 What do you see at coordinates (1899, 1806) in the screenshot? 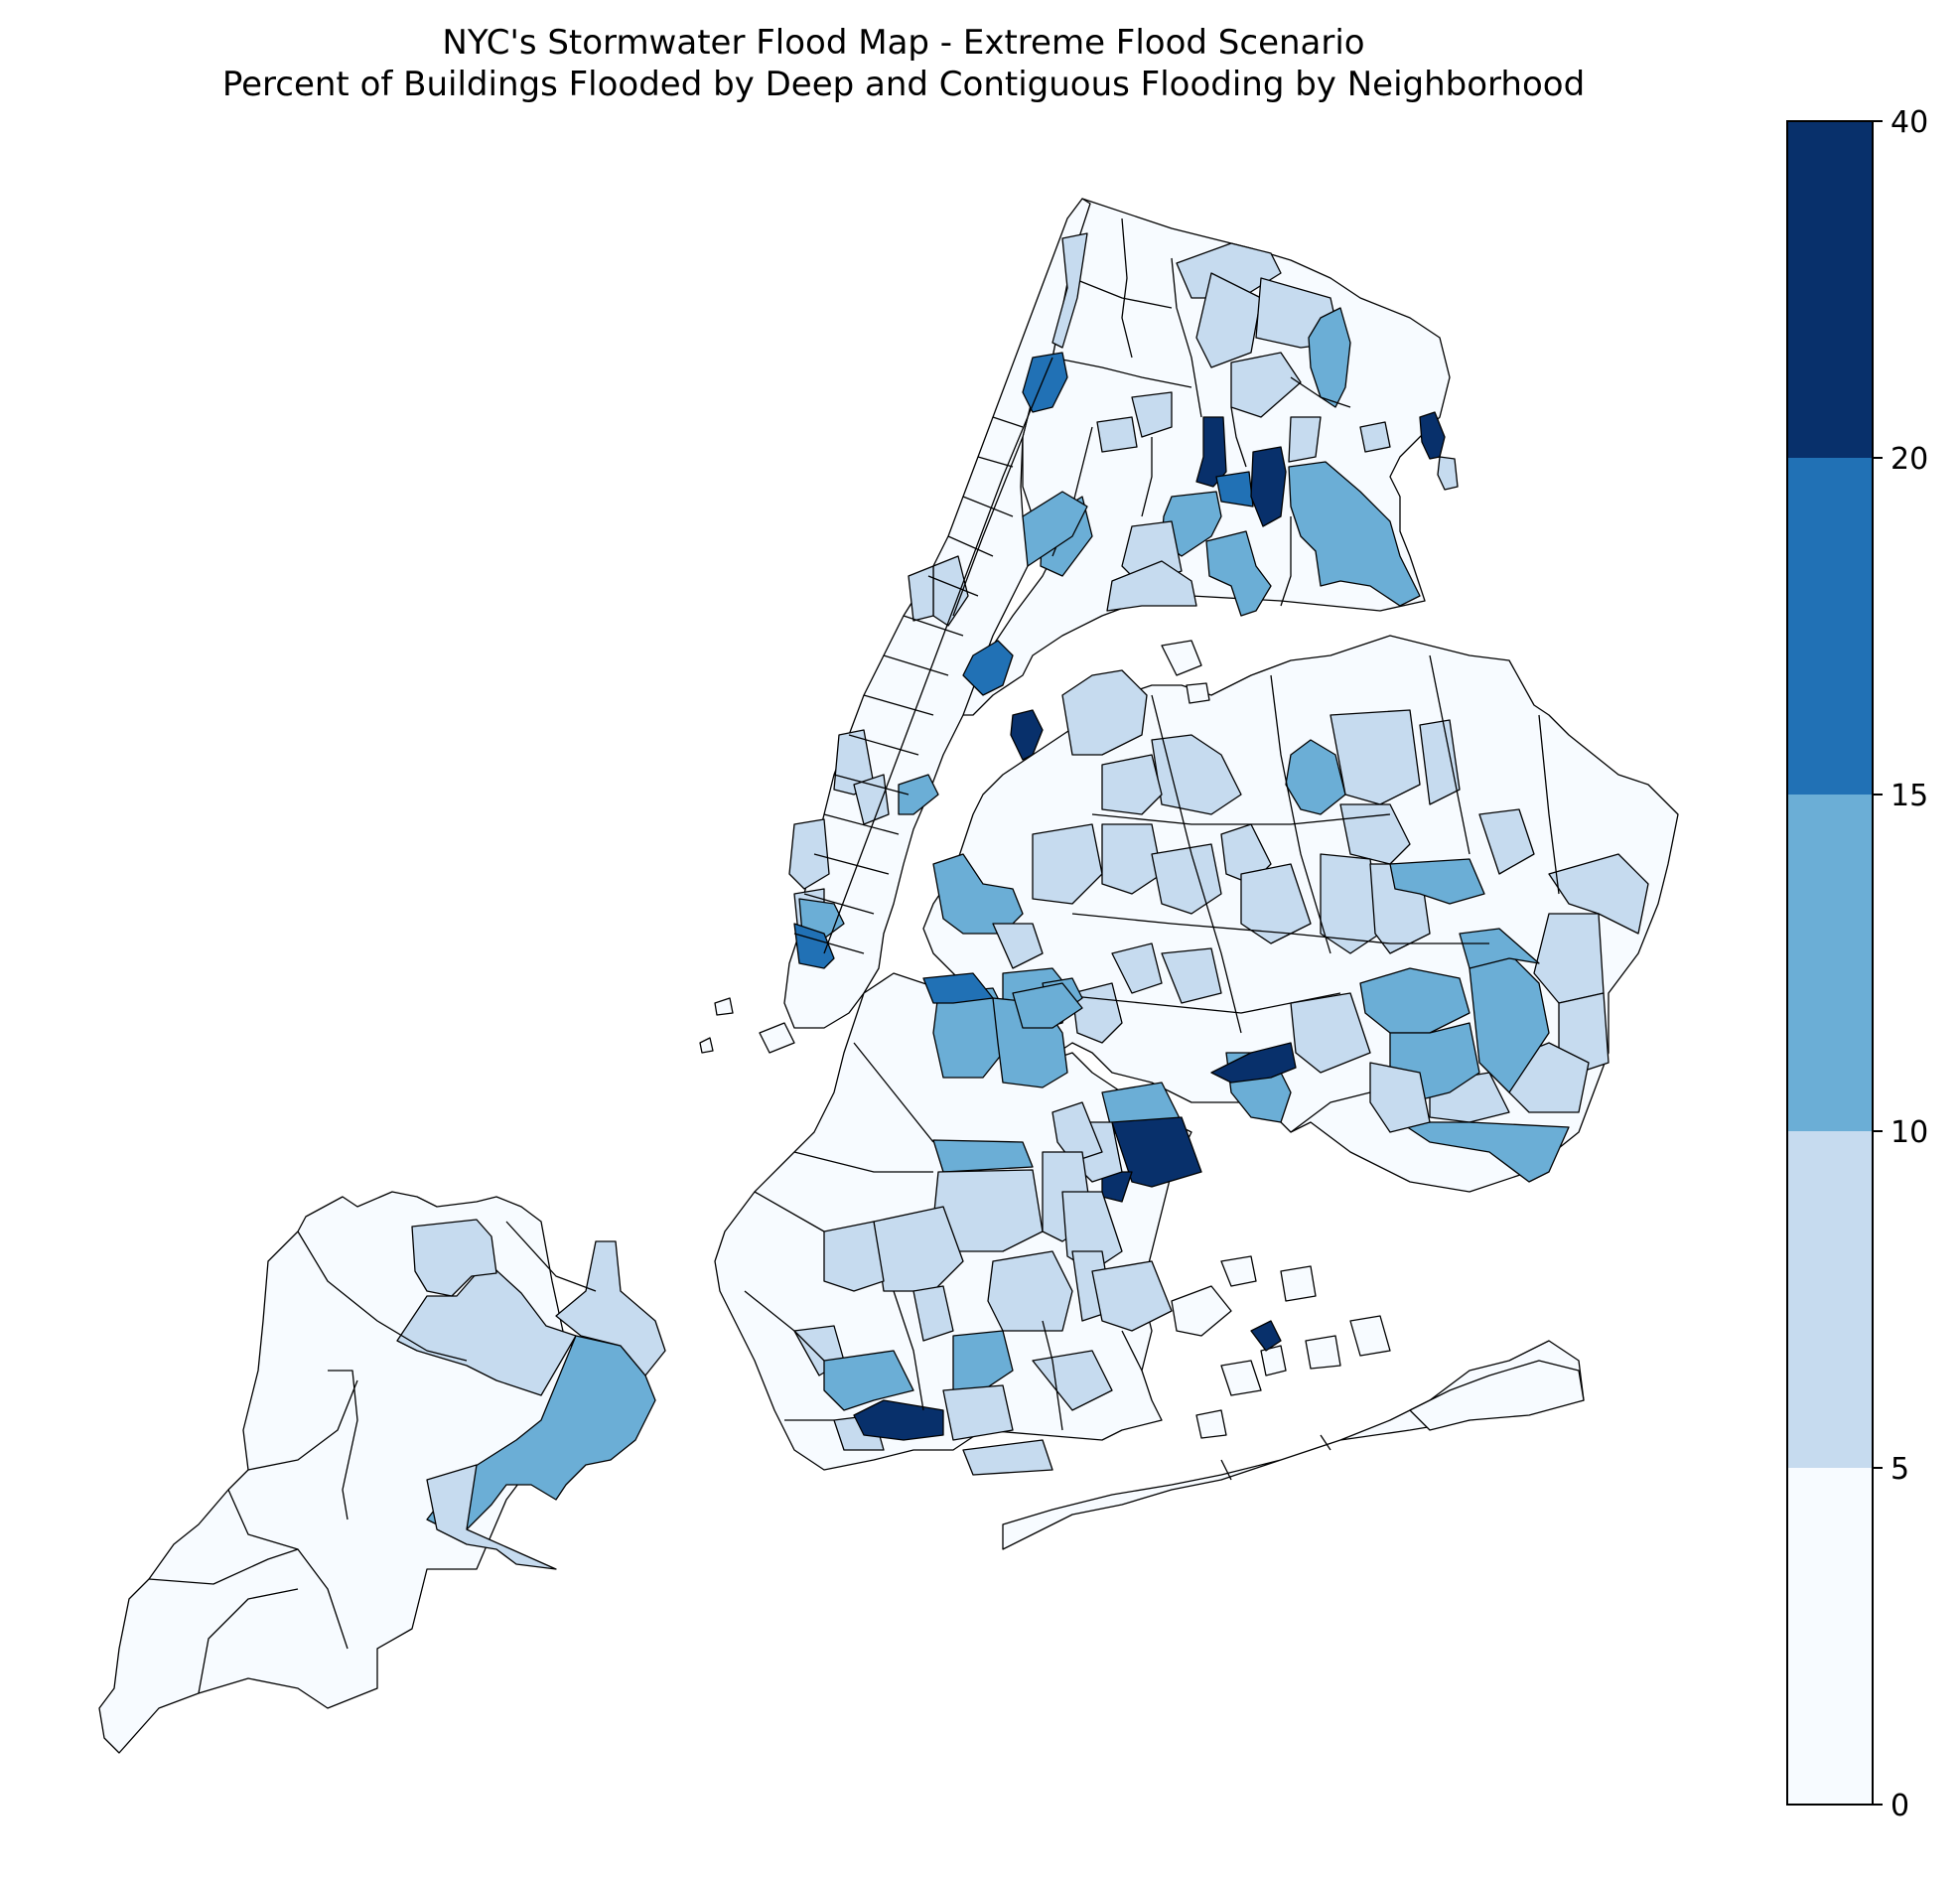
I see `colorbar-tick-label: 0` at bounding box center [1899, 1806].